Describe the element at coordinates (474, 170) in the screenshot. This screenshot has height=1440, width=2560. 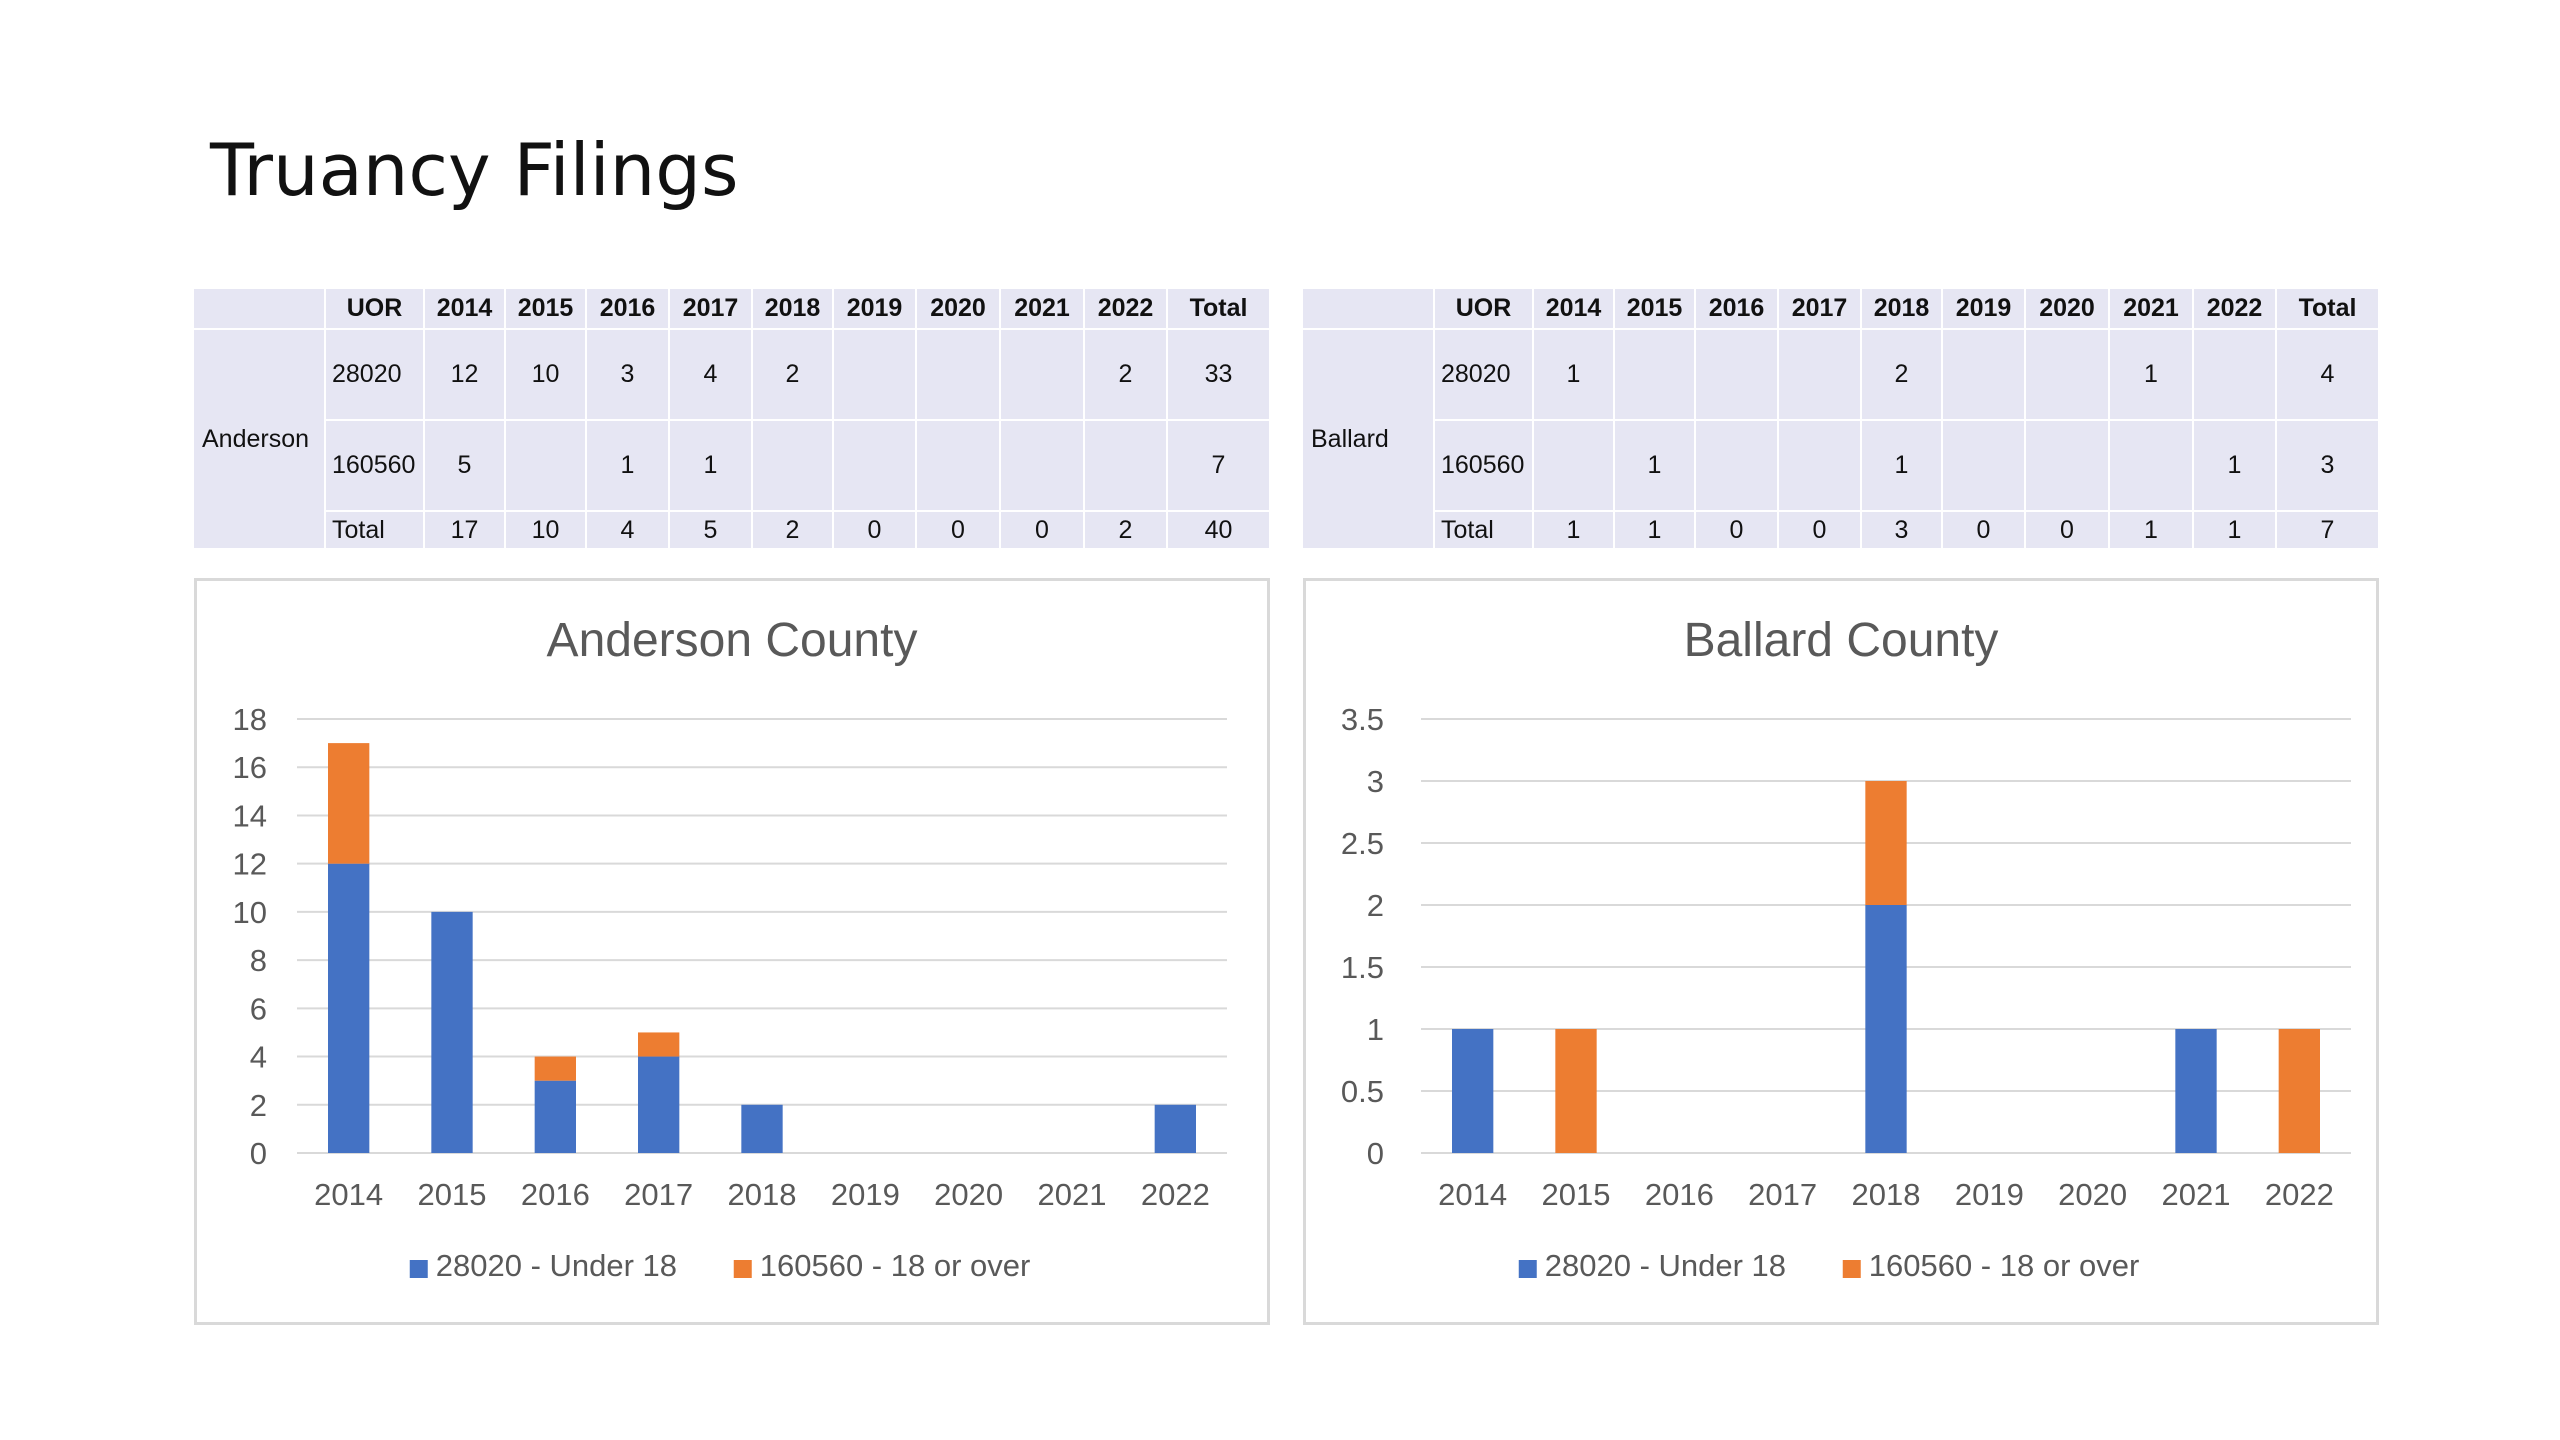
I see `slide-title: Truancy Filings` at that location.